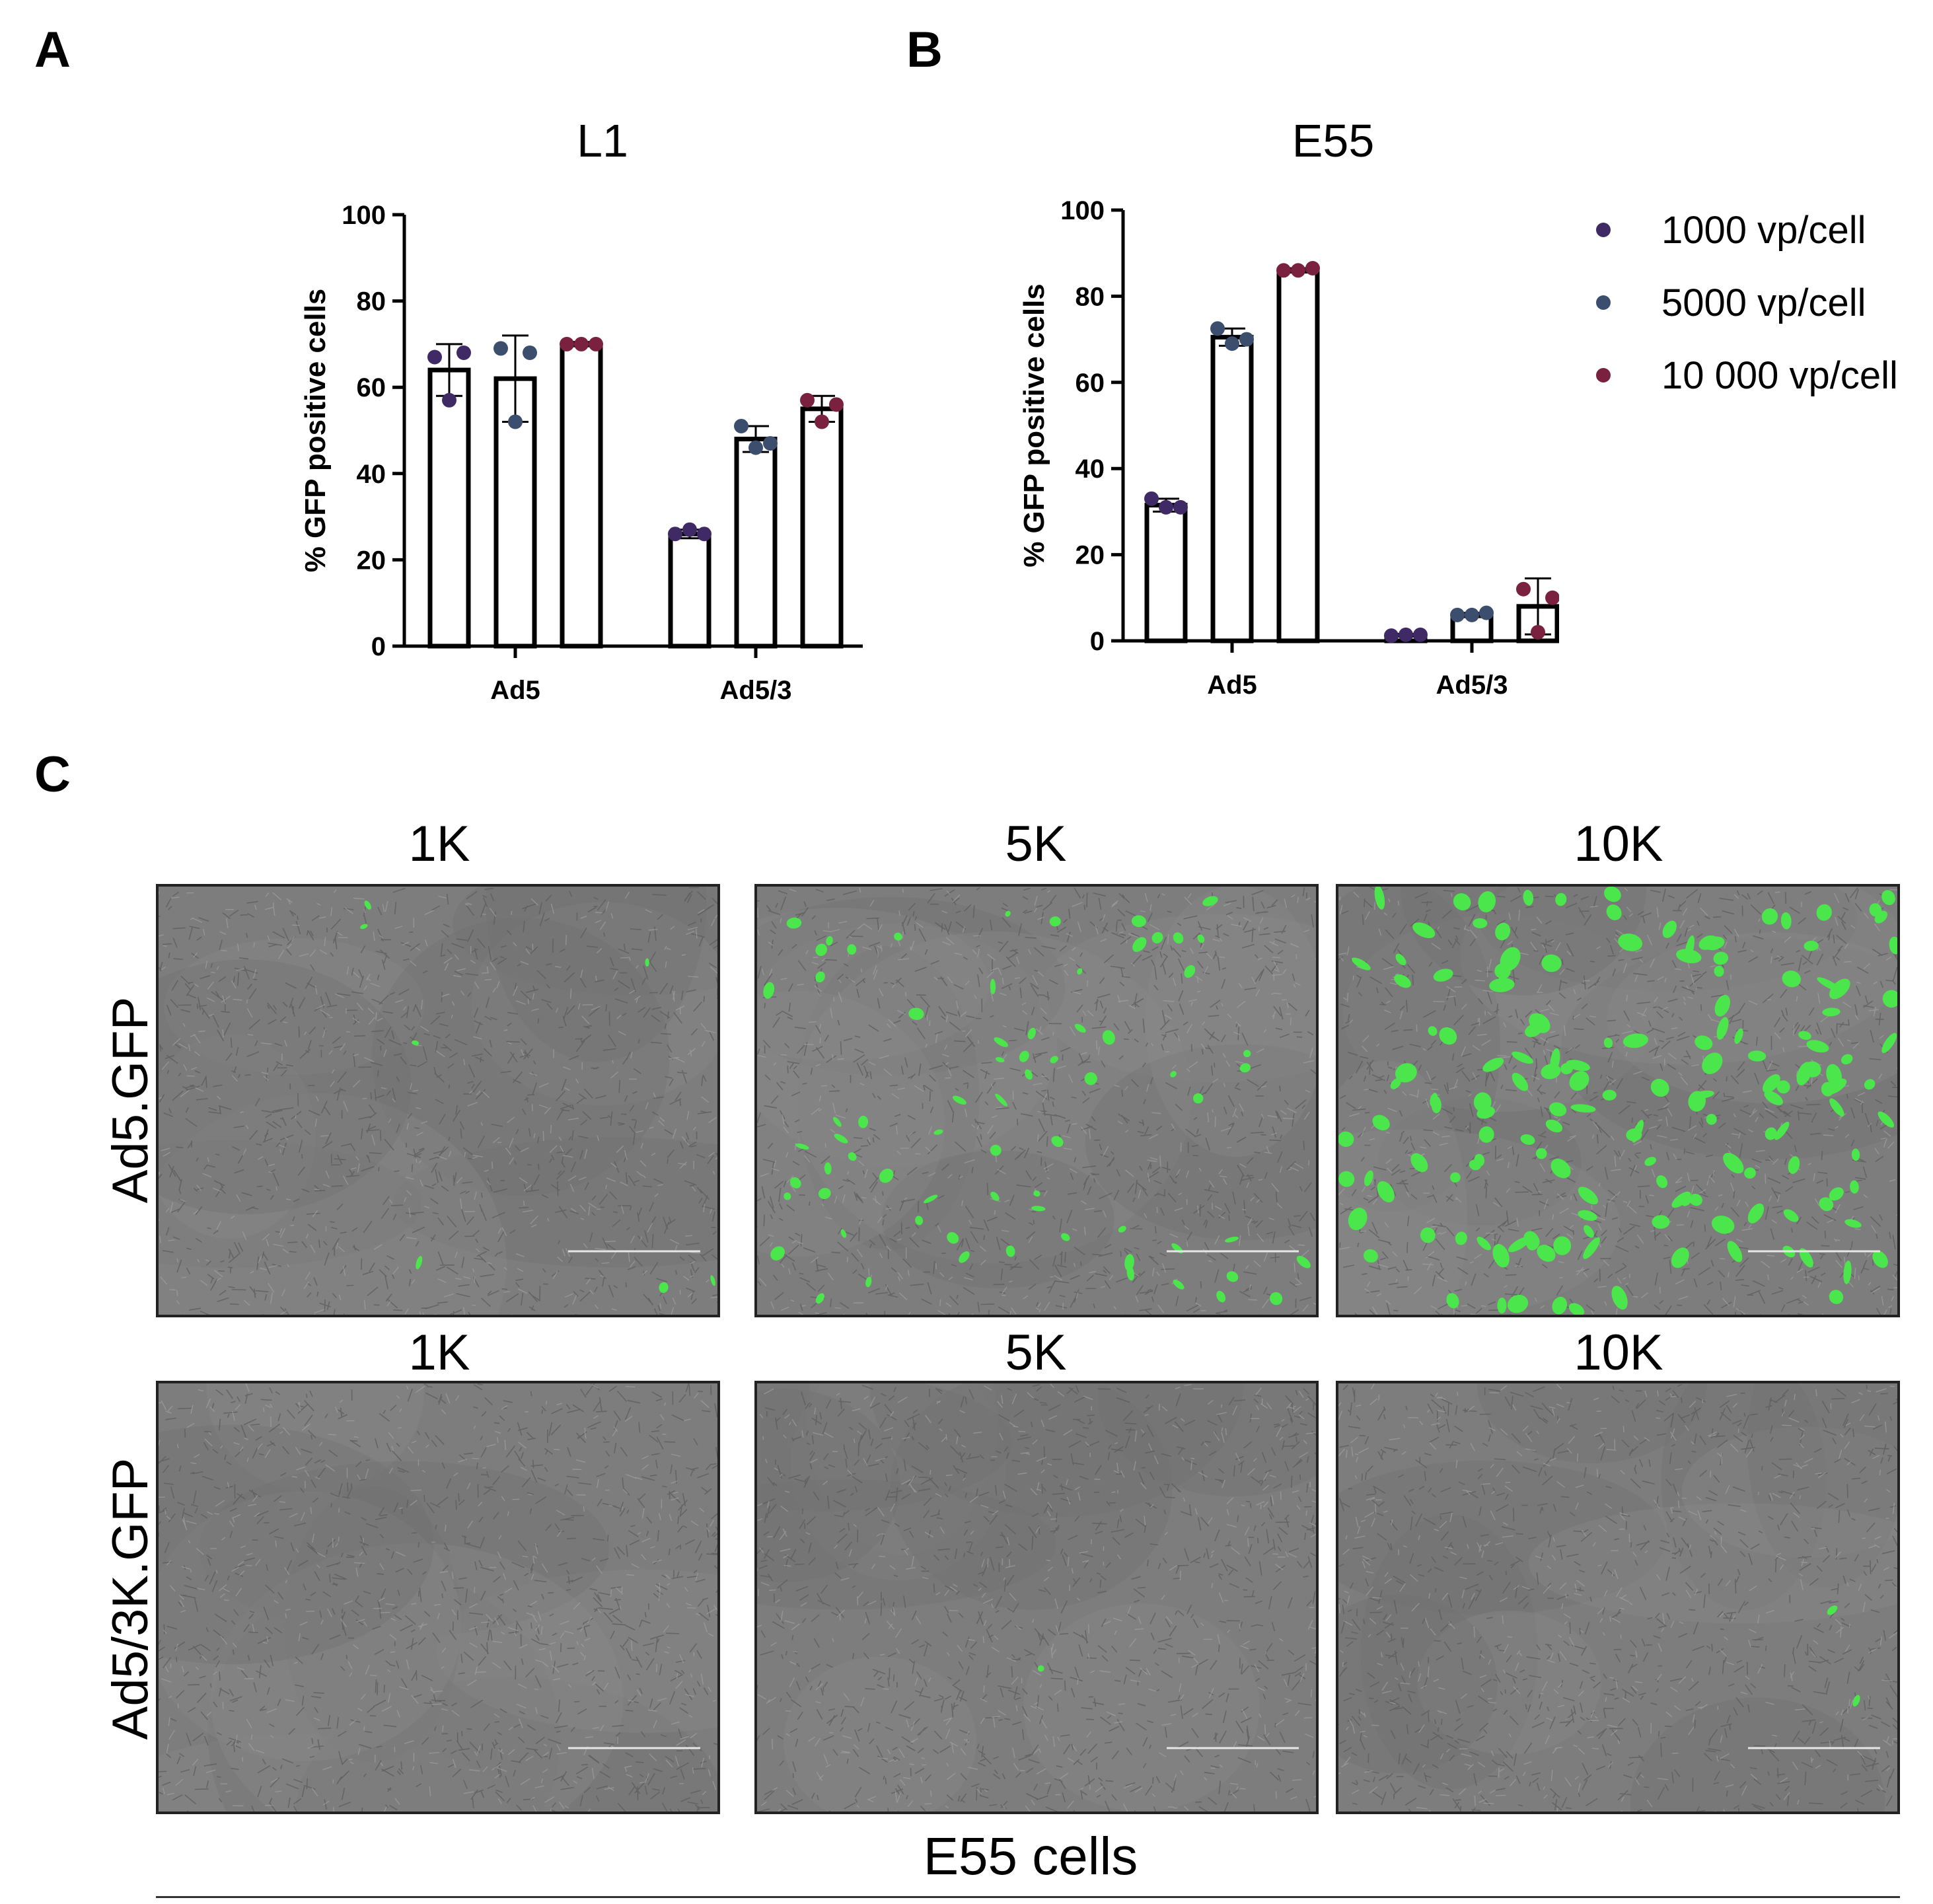 Image resolution: width=1933 pixels, height=1904 pixels. What do you see at coordinates (364, 215) in the screenshot?
I see `y-tick-label: 100` at bounding box center [364, 215].